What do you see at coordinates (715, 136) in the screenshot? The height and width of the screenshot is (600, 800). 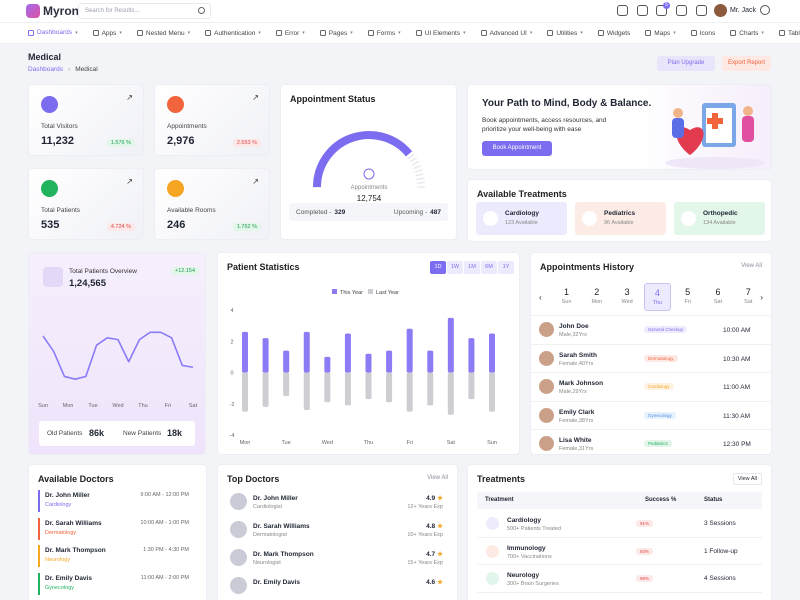 I see `promo-illustration` at bounding box center [715, 136].